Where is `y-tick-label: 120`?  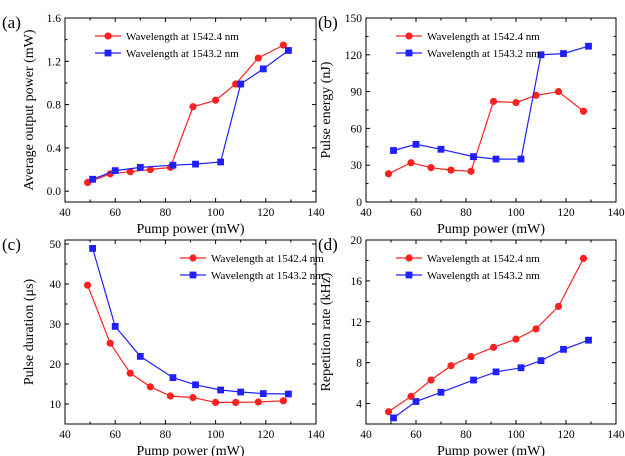 y-tick-label: 120 is located at coordinates (354, 56).